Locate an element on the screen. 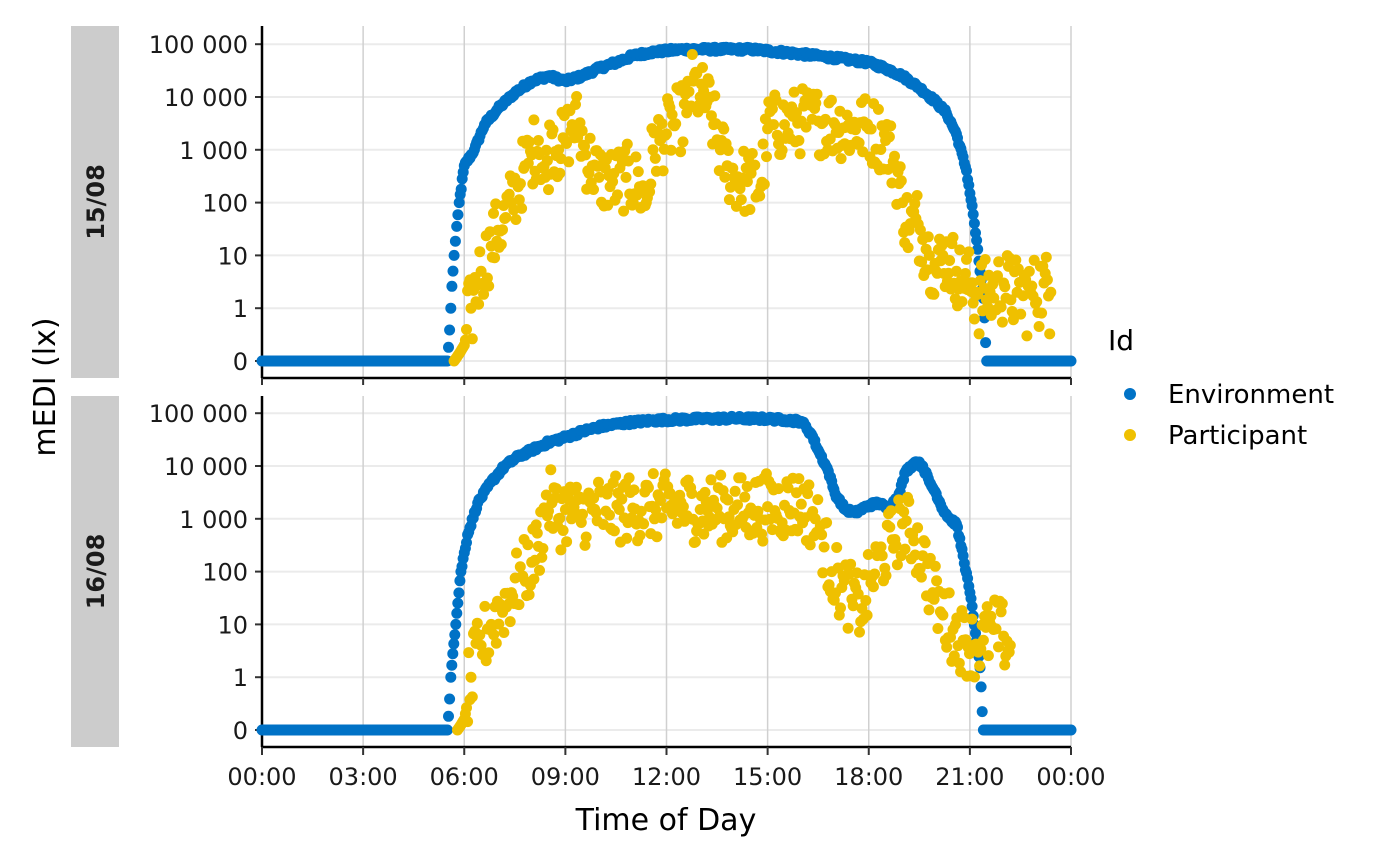 This screenshot has height=866, width=1400. facet-strip-label: 15/08 is located at coordinates (96, 202).